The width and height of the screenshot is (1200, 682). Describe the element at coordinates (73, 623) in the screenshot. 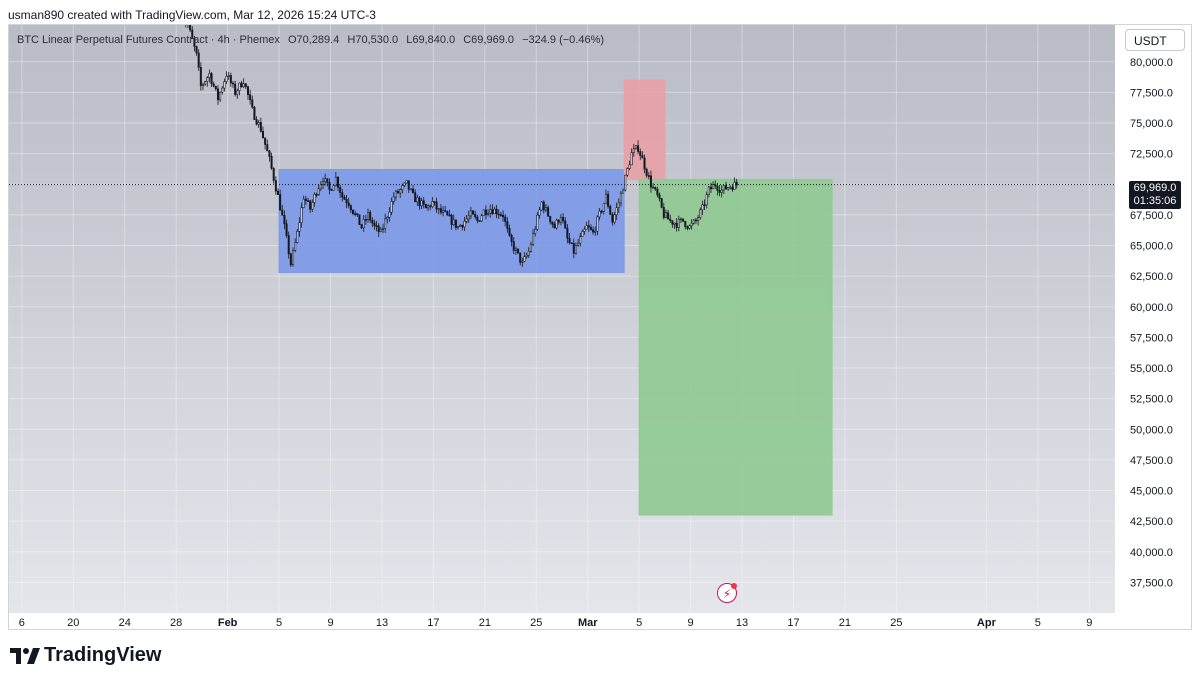

I see `time-tick-label: 20` at that location.